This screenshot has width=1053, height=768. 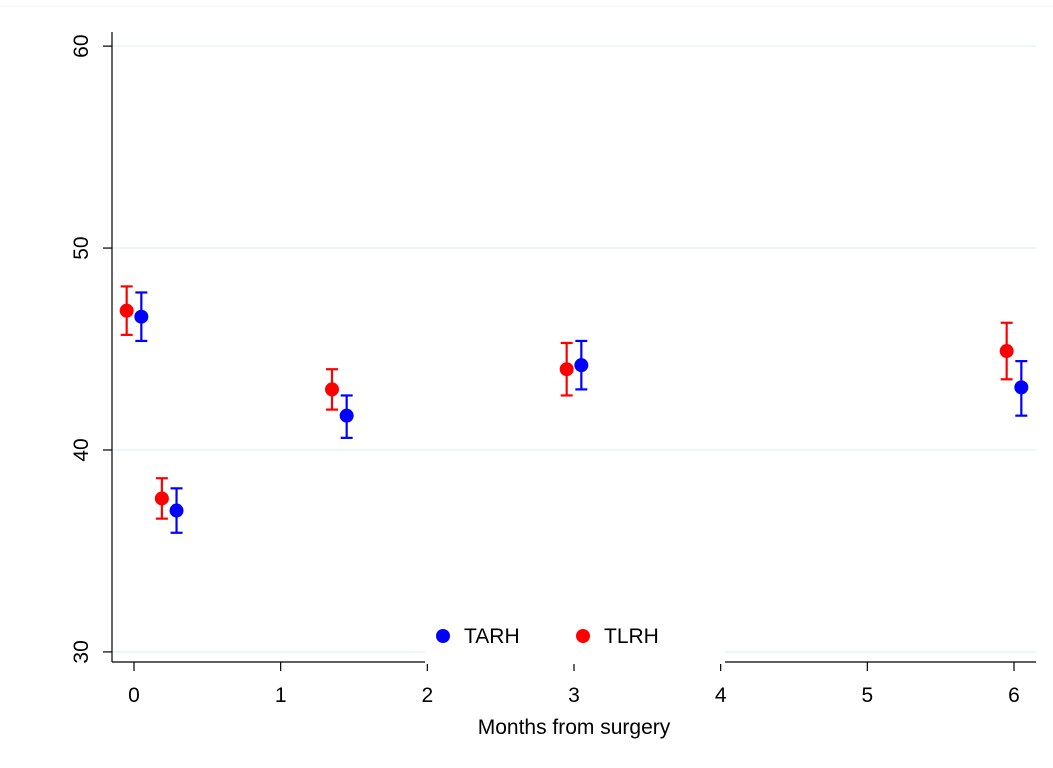 I want to click on x-ticks: 0 1 2 3 4 5 6, so click(x=574, y=684).